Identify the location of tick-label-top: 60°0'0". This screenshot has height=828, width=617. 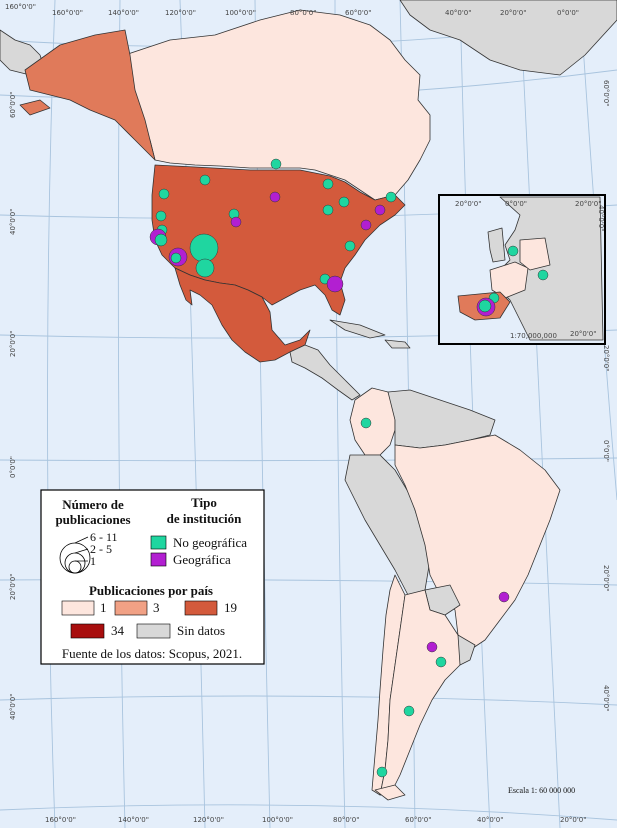
(358, 13).